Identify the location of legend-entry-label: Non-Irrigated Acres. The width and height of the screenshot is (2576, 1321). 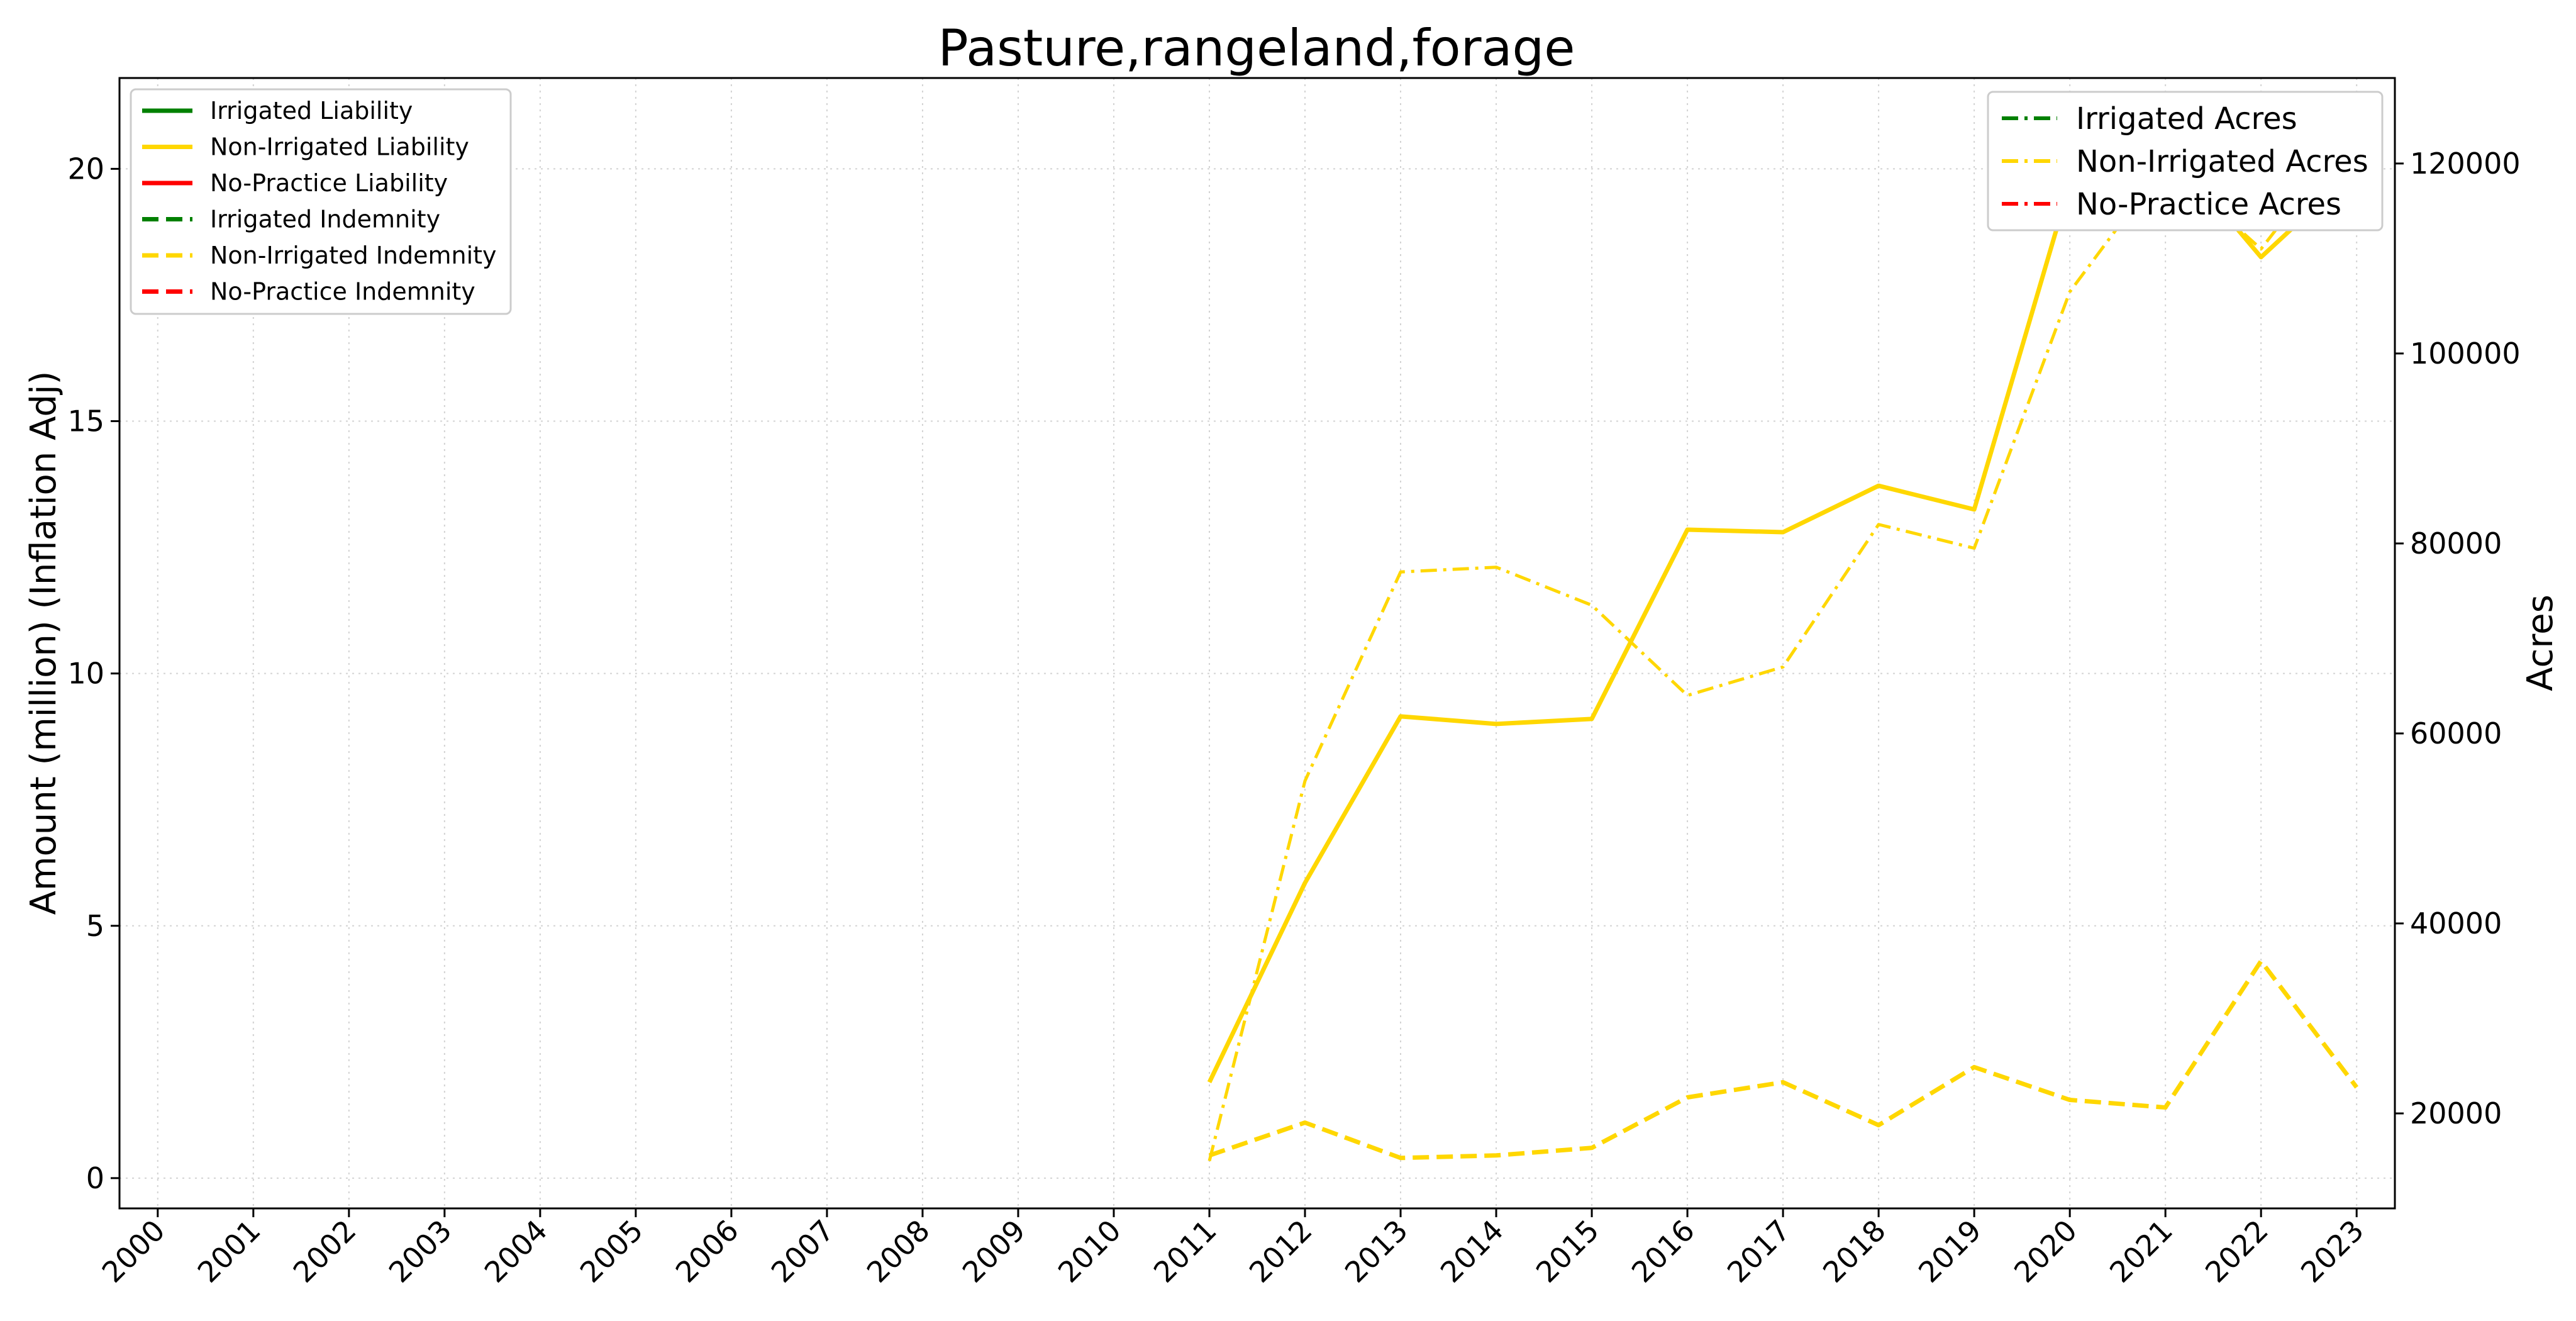
(2222, 162).